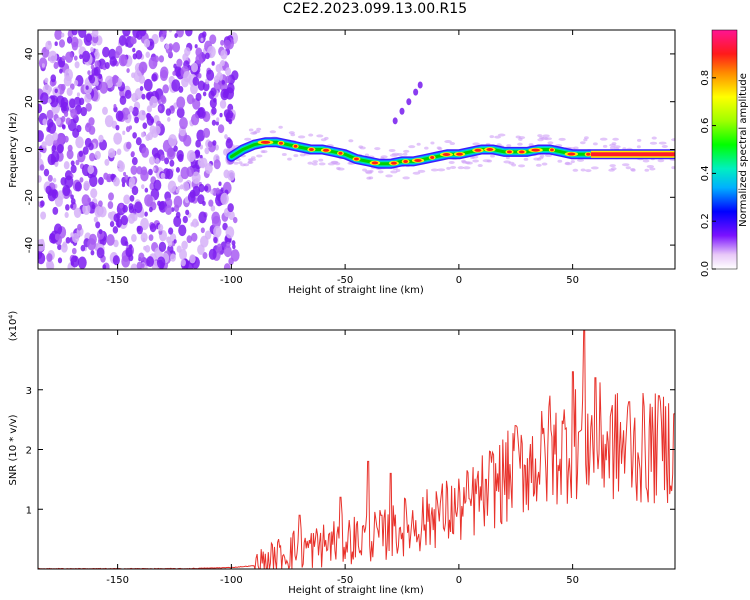 This screenshot has height=600, width=750. Describe the element at coordinates (29, 510) in the screenshot. I see `snr-y-tick-label: 1` at that location.